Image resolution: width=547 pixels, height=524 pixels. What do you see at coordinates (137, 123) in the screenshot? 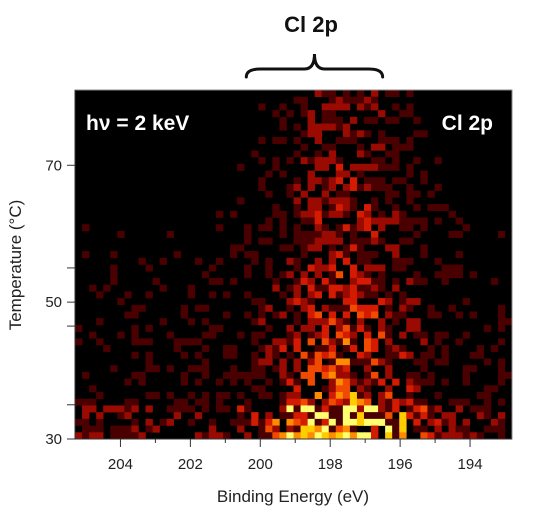
I see `photon-energy-label: hν = 2 keV` at bounding box center [137, 123].